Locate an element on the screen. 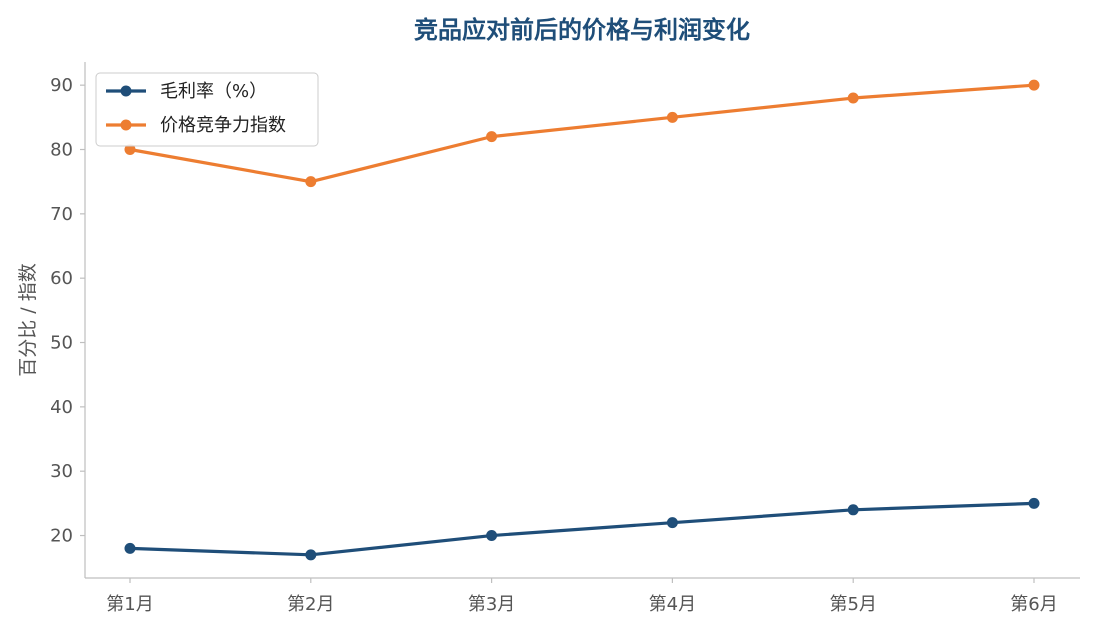 The height and width of the screenshot is (630, 1095). y-tick-label: 90 is located at coordinates (61, 85).